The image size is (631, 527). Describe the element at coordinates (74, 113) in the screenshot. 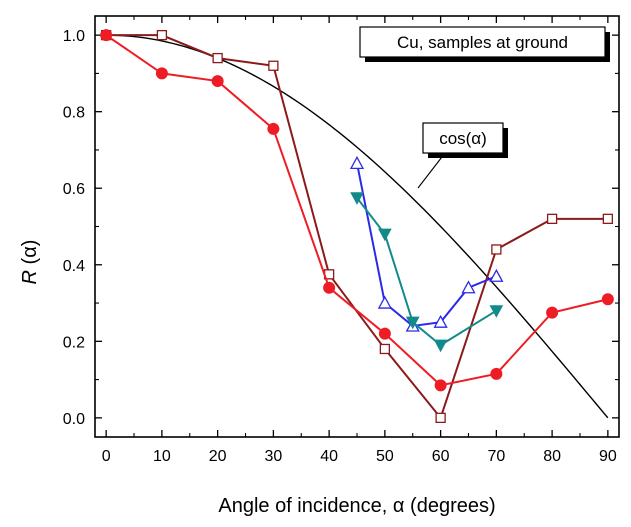

I see `y-tick-label: 0.8` at that location.